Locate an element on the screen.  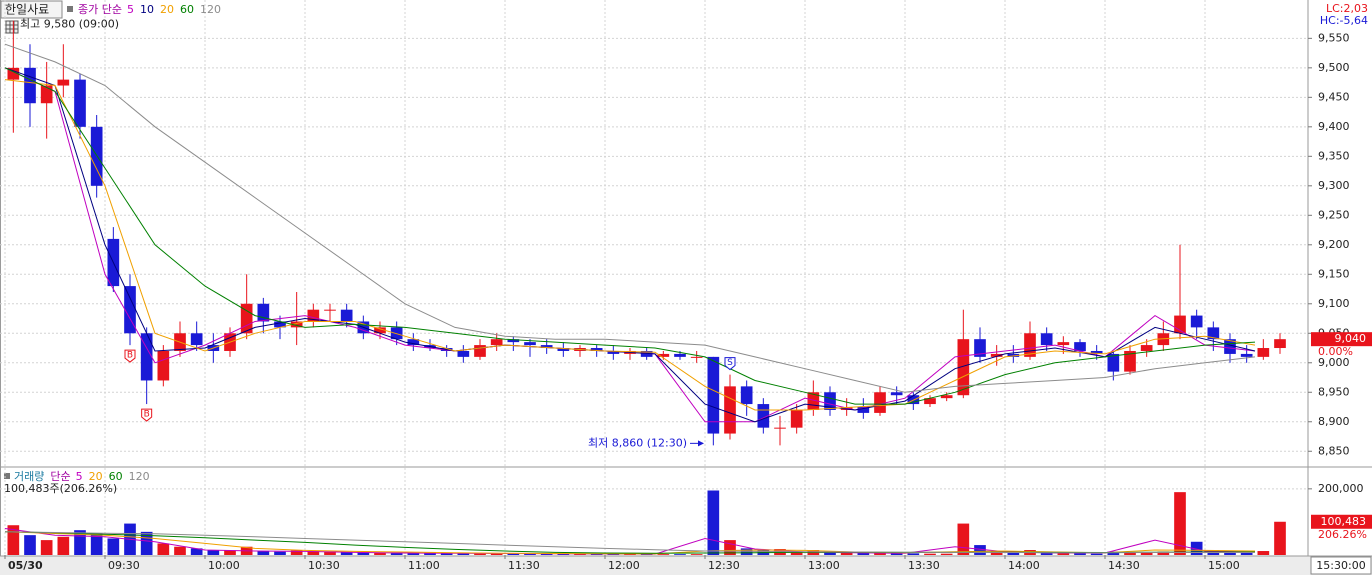
x-tick-label: 09:30 is located at coordinates (124, 565).